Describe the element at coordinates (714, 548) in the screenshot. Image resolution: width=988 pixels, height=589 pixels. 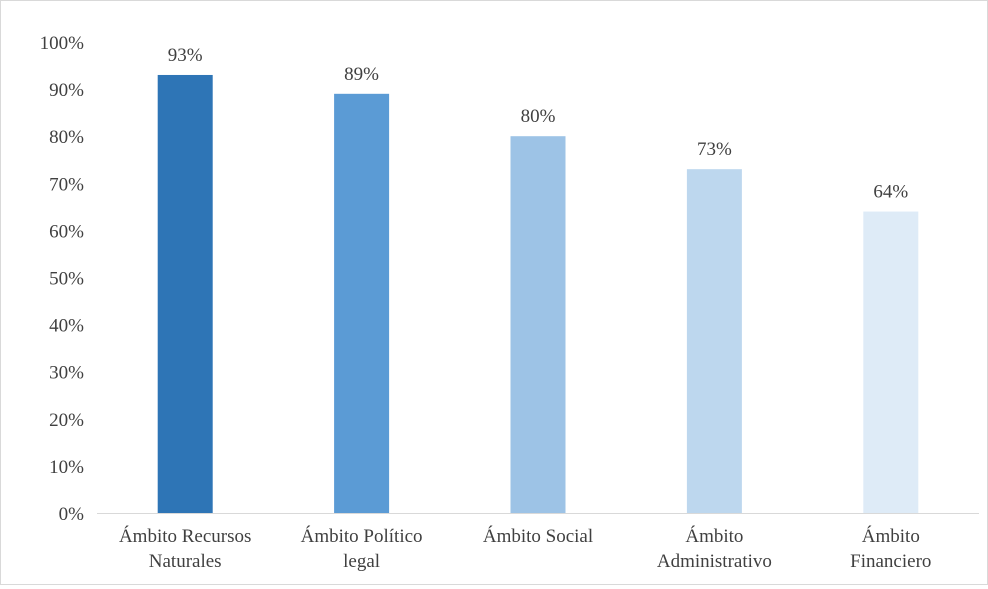
I see `x-category-label: Ámbito Administrativo` at that location.